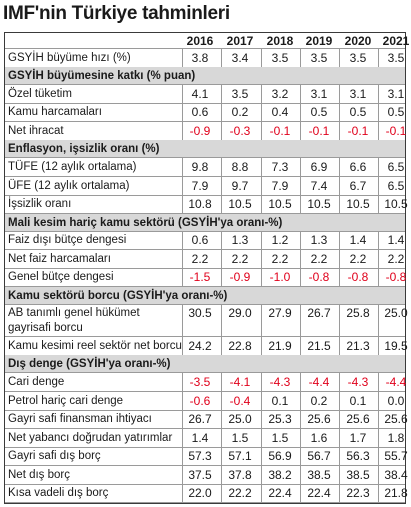 This screenshot has height=507, width=411. What do you see at coordinates (280, 456) in the screenshot?
I see `table-cell: 56.9` at bounding box center [280, 456].